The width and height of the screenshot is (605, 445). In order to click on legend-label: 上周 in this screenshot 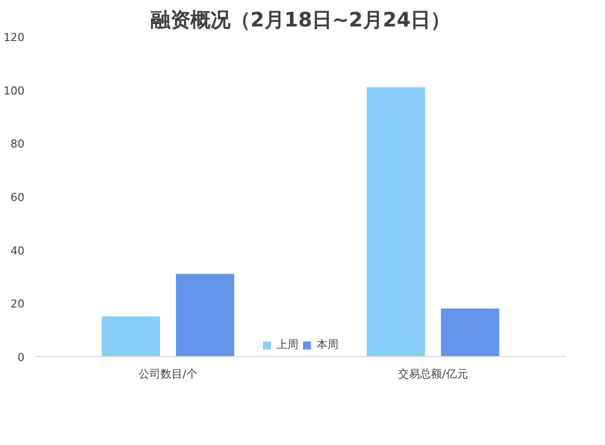, I will do `click(287, 344)`.